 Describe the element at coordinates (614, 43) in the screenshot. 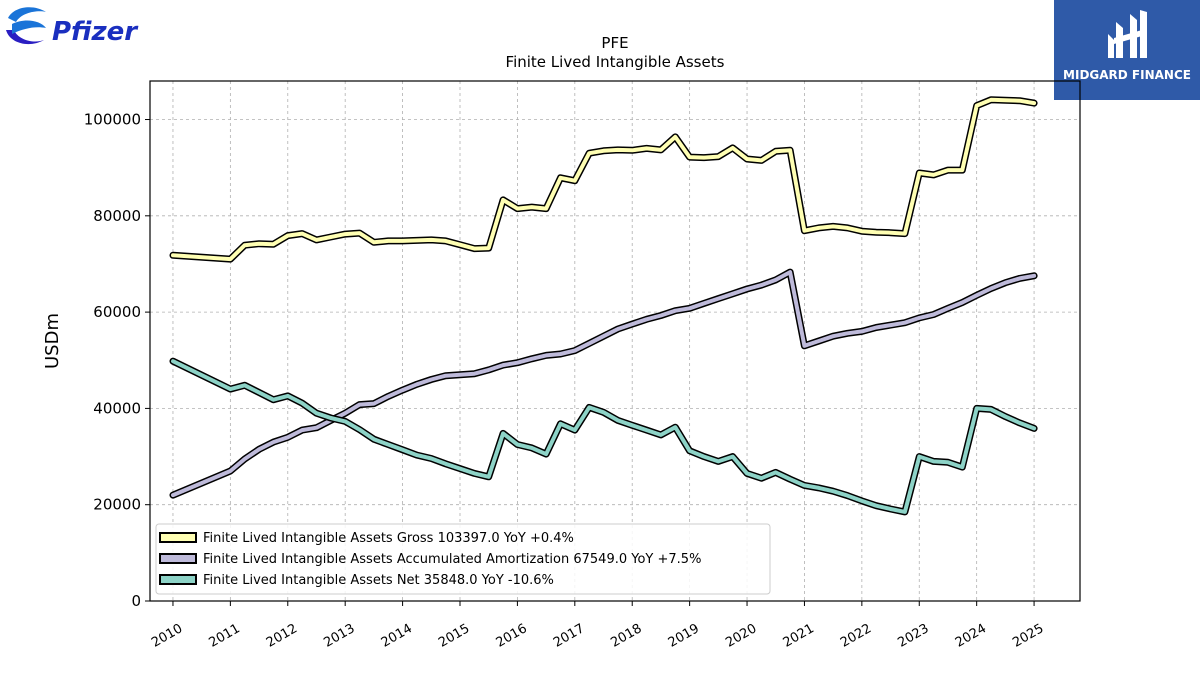

I see `chart-title: PFE` at that location.